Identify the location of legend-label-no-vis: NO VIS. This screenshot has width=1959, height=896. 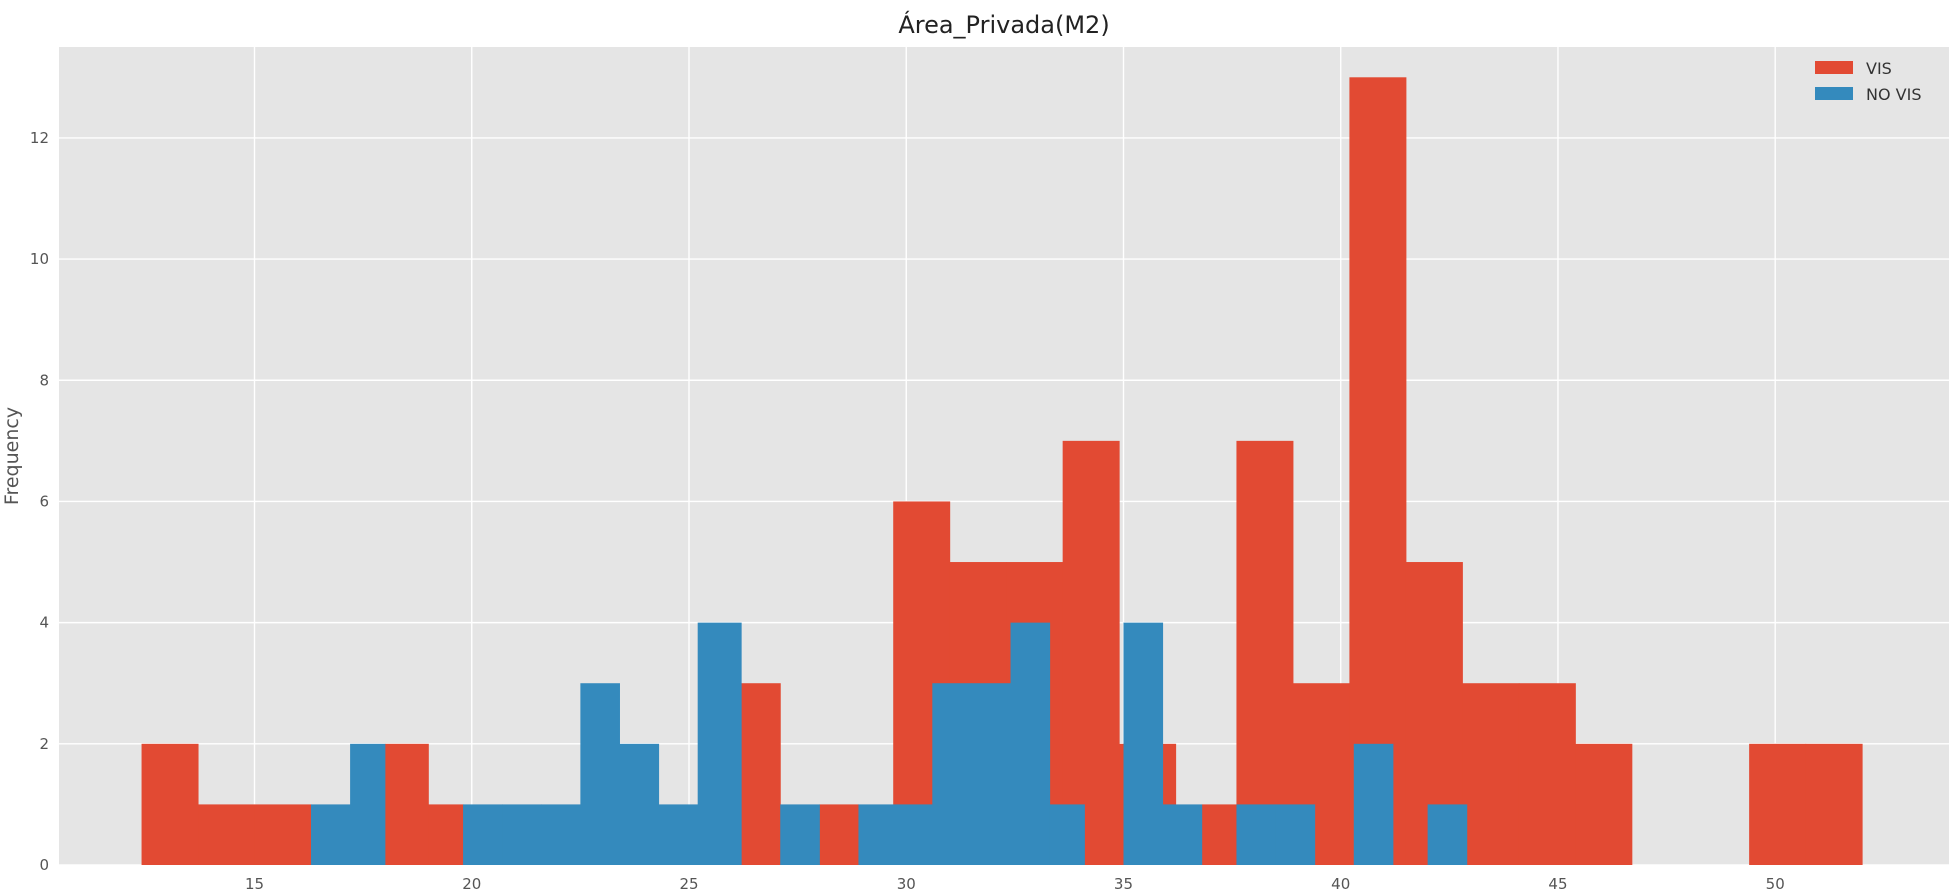
(1893, 94).